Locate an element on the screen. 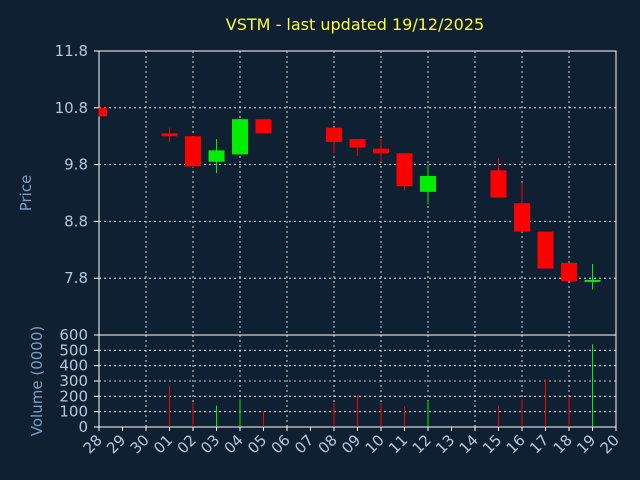 The height and width of the screenshot is (480, 640). x-tick-label: 19 is located at coordinates (586, 444).